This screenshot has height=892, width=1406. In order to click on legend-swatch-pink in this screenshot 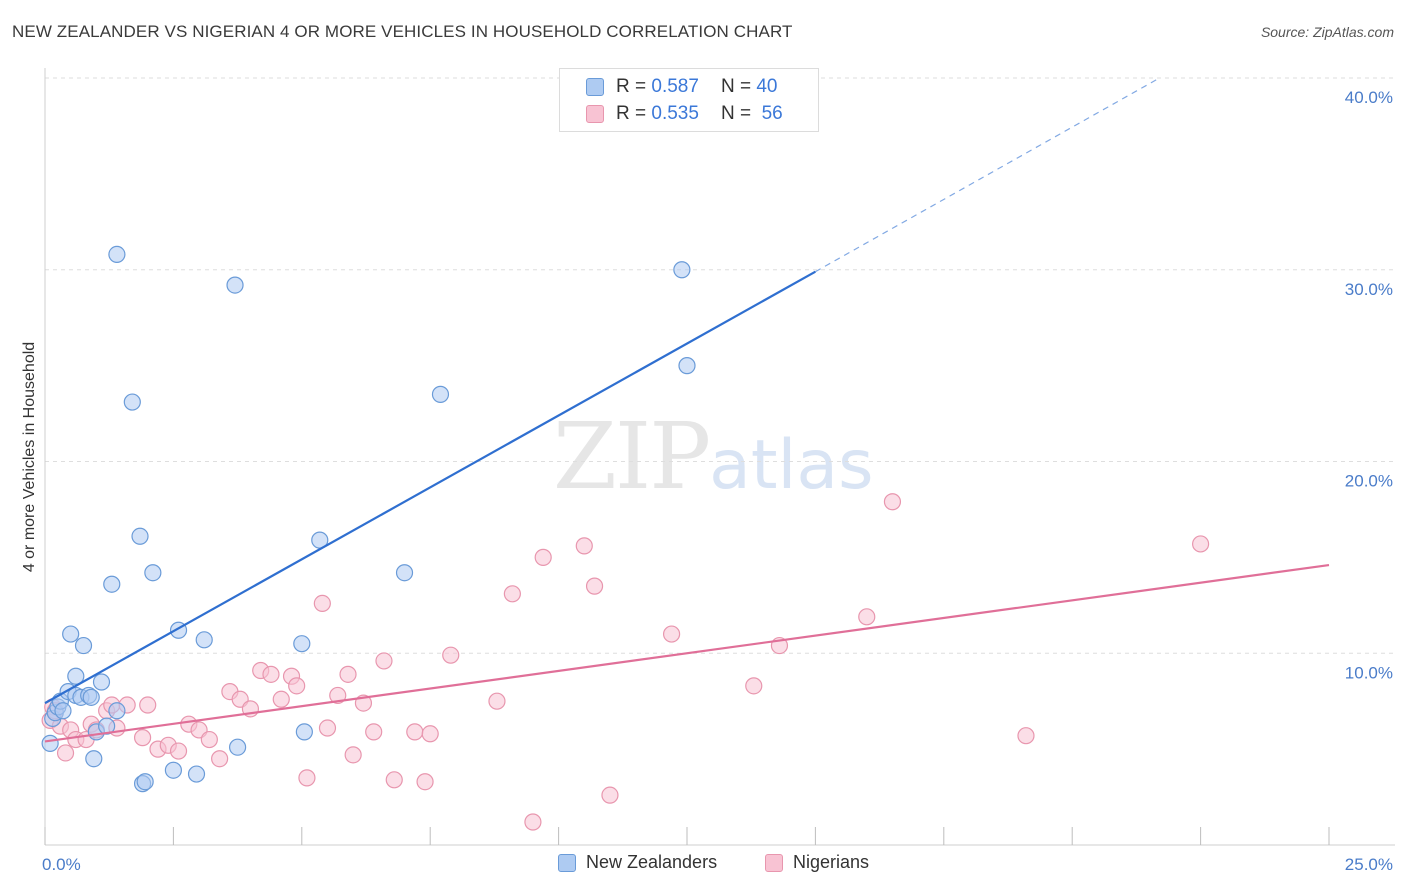, I will do `click(595, 114)`.